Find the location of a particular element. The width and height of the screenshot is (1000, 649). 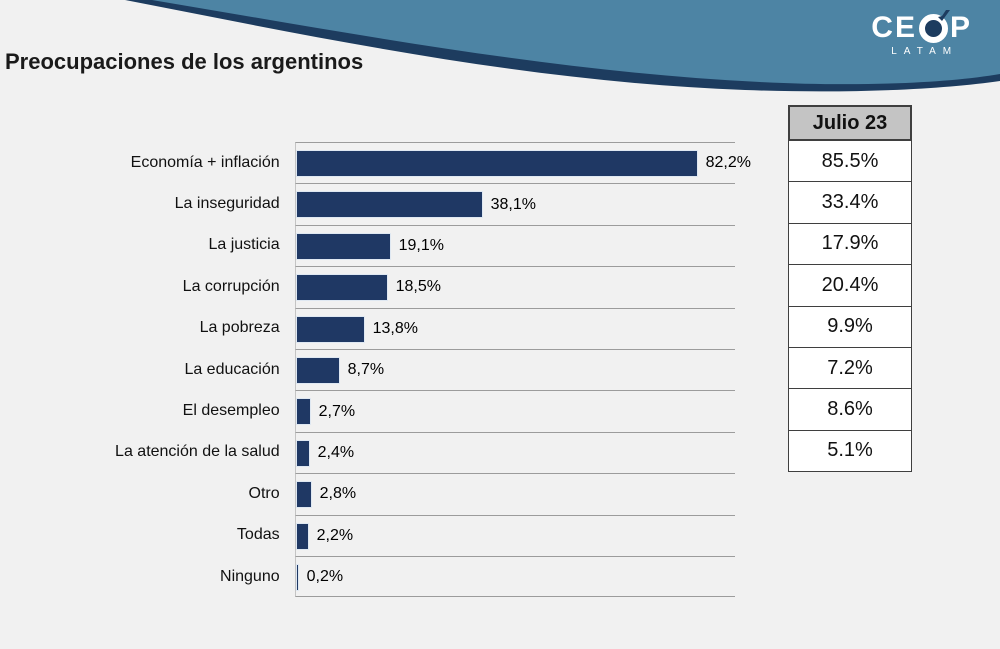

bar-row: El desempleo 2,7% is located at coordinates (375, 411).